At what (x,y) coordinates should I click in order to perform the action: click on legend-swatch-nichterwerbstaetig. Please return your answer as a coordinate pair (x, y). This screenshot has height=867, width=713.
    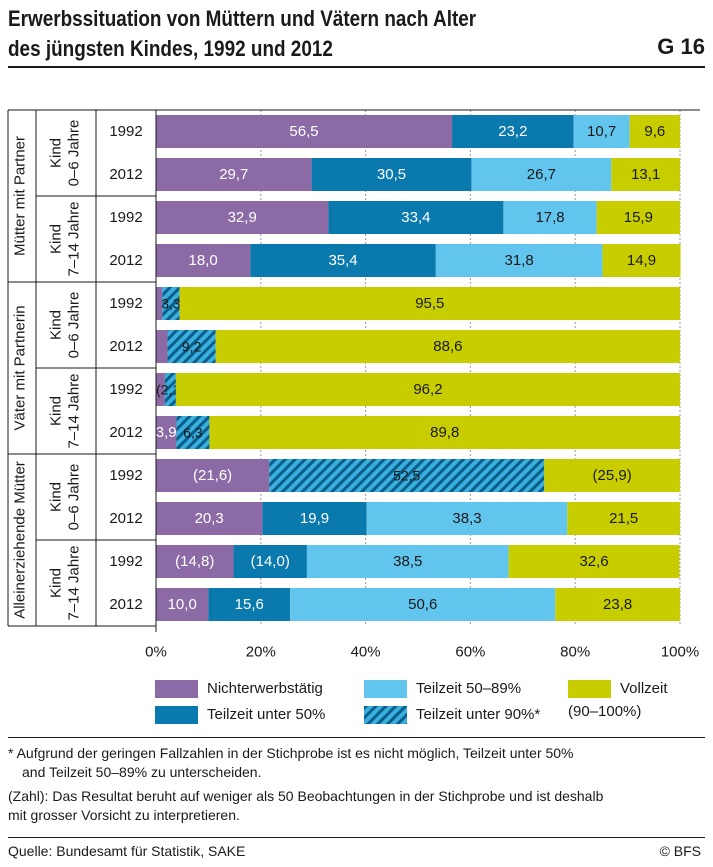
    Looking at the image, I should click on (176, 689).